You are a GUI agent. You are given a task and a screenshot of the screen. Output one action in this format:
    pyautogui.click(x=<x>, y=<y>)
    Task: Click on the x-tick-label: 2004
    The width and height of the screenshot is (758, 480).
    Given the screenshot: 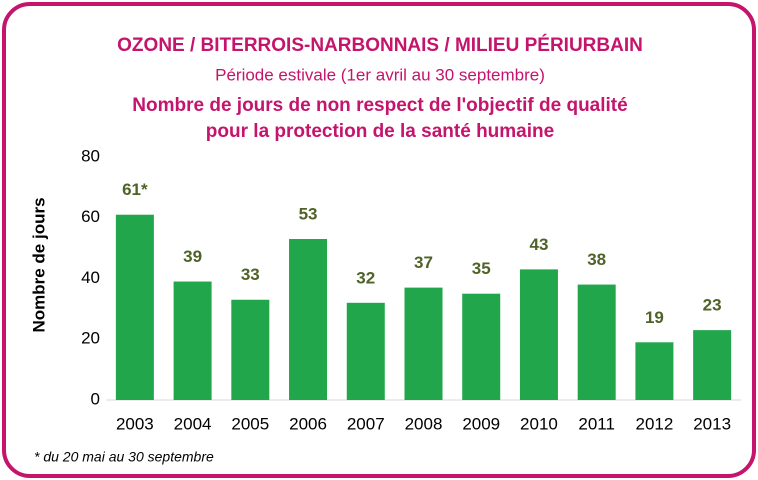 What is the action you would take?
    pyautogui.click(x=193, y=423)
    